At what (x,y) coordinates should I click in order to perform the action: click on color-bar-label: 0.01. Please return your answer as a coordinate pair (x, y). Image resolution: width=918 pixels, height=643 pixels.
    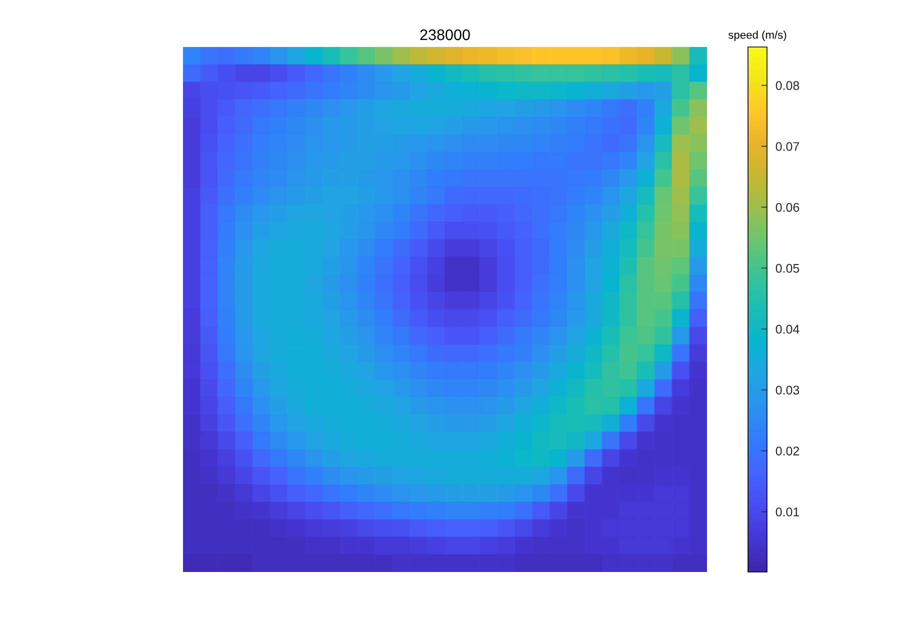
    Looking at the image, I should click on (788, 512).